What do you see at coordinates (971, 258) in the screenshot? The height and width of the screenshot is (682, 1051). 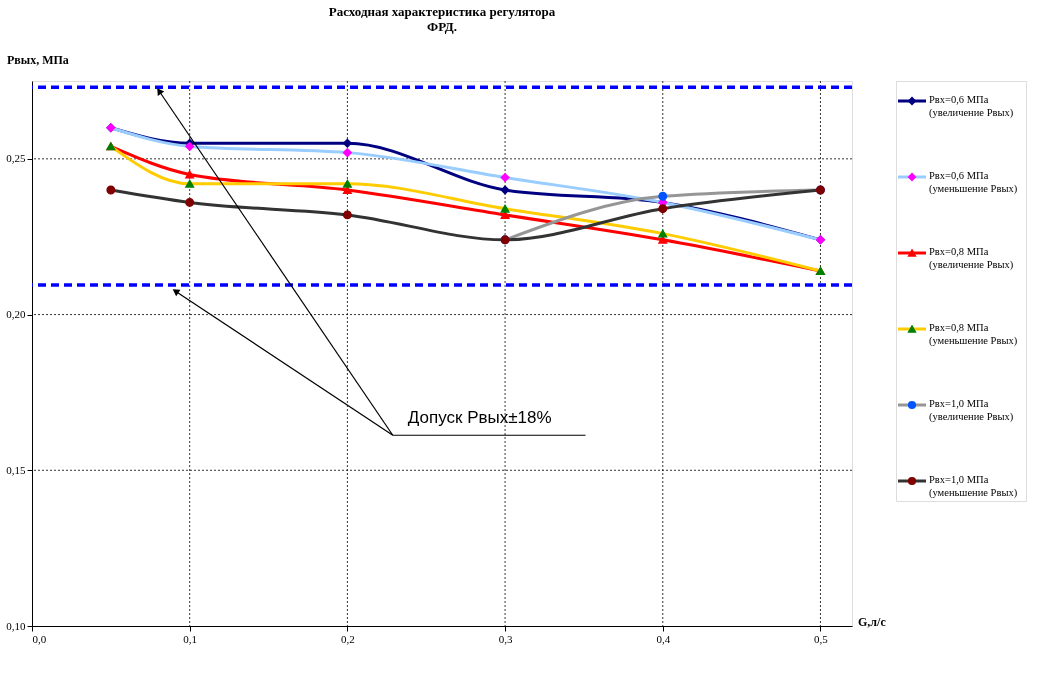 I see `legend-label: Рвх=0,8 МПа (увеличение Рвых)` at bounding box center [971, 258].